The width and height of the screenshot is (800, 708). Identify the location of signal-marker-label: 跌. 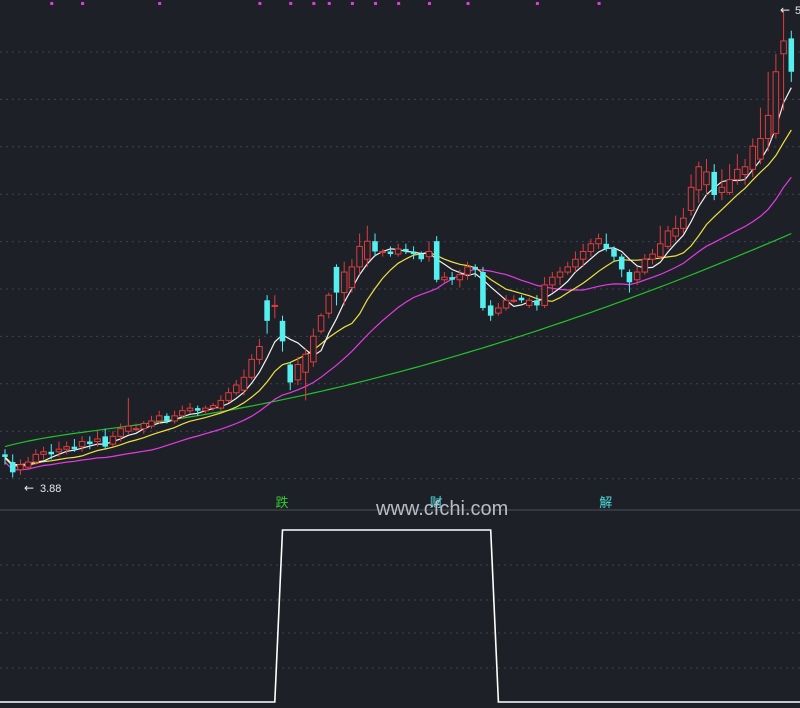
(282, 503).